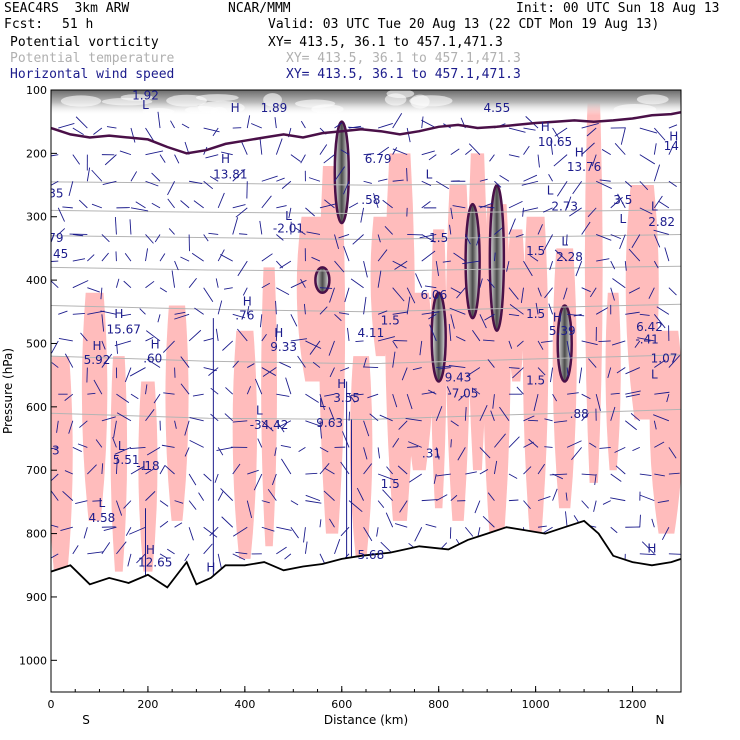  Describe the element at coordinates (56, 450) in the screenshot. I see `contour-label: 3` at that location.